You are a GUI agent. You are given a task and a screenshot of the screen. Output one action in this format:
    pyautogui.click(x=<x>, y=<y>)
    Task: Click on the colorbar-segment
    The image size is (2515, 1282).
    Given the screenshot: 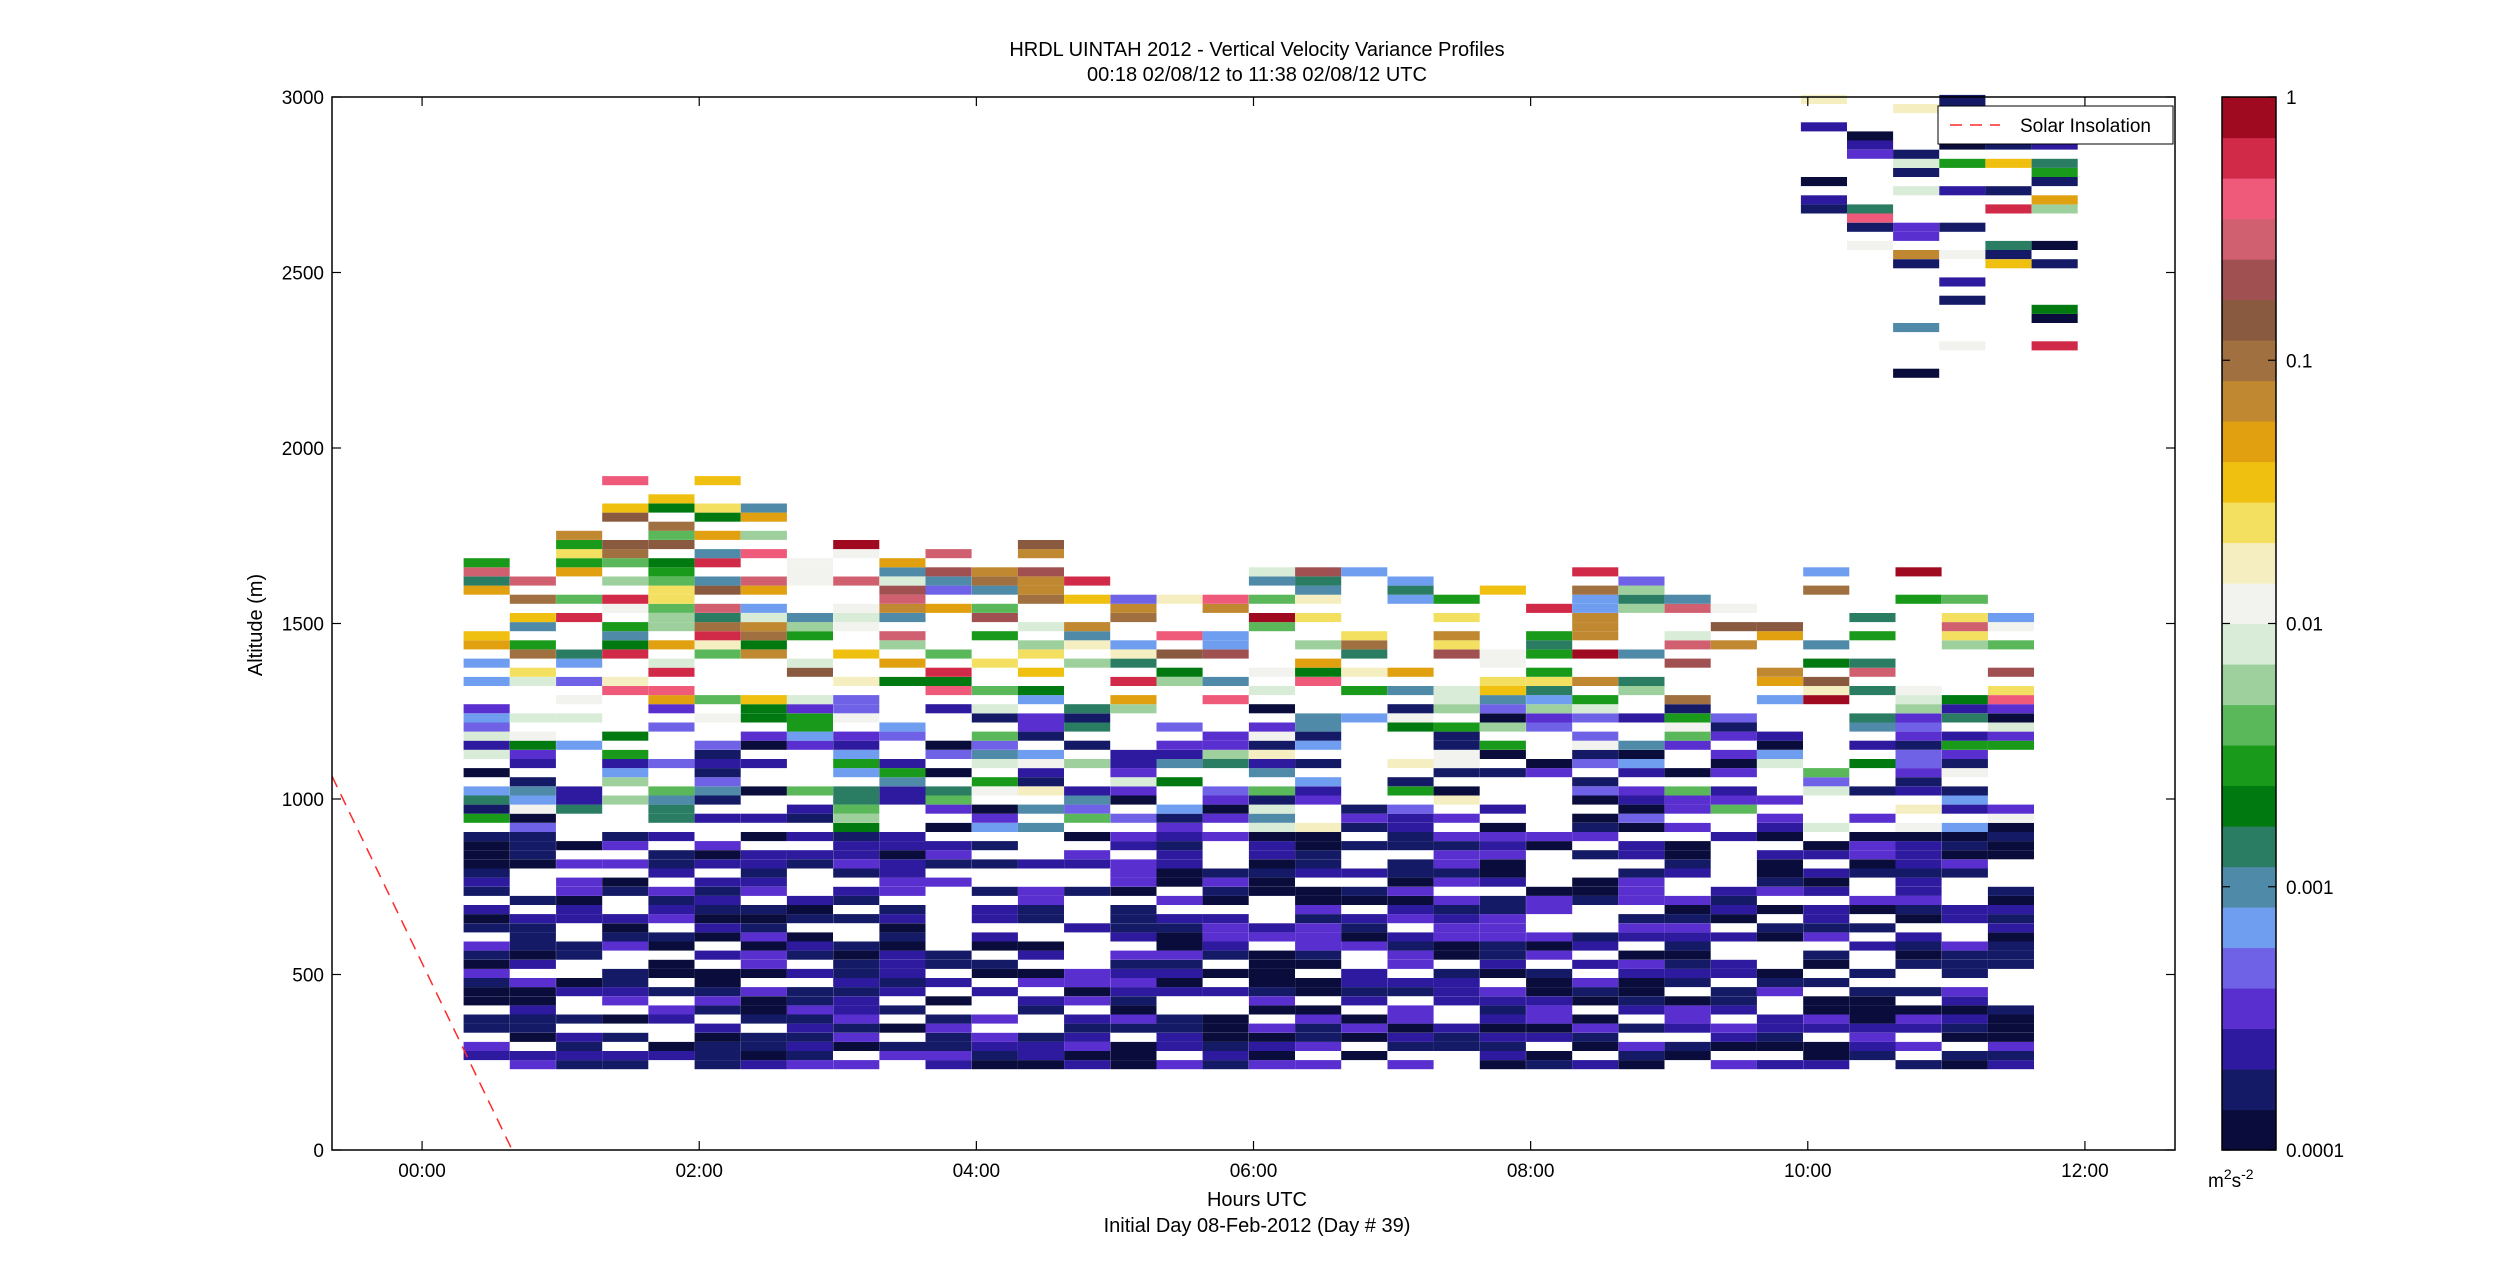 What is the action you would take?
    pyautogui.click(x=2249, y=118)
    